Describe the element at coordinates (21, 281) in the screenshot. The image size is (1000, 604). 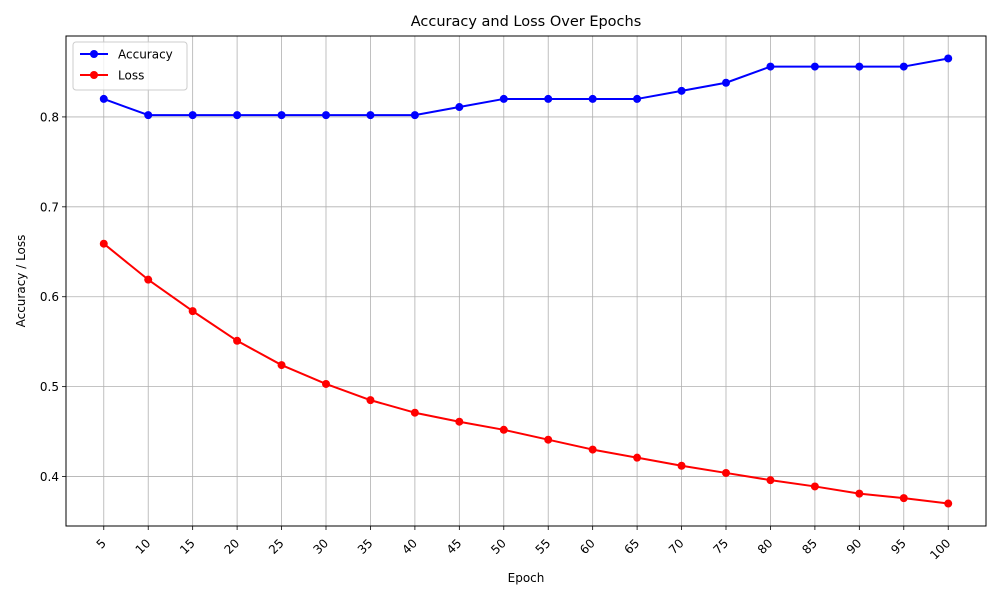
I see `y-axis-label: Accuracy / Loss` at that location.